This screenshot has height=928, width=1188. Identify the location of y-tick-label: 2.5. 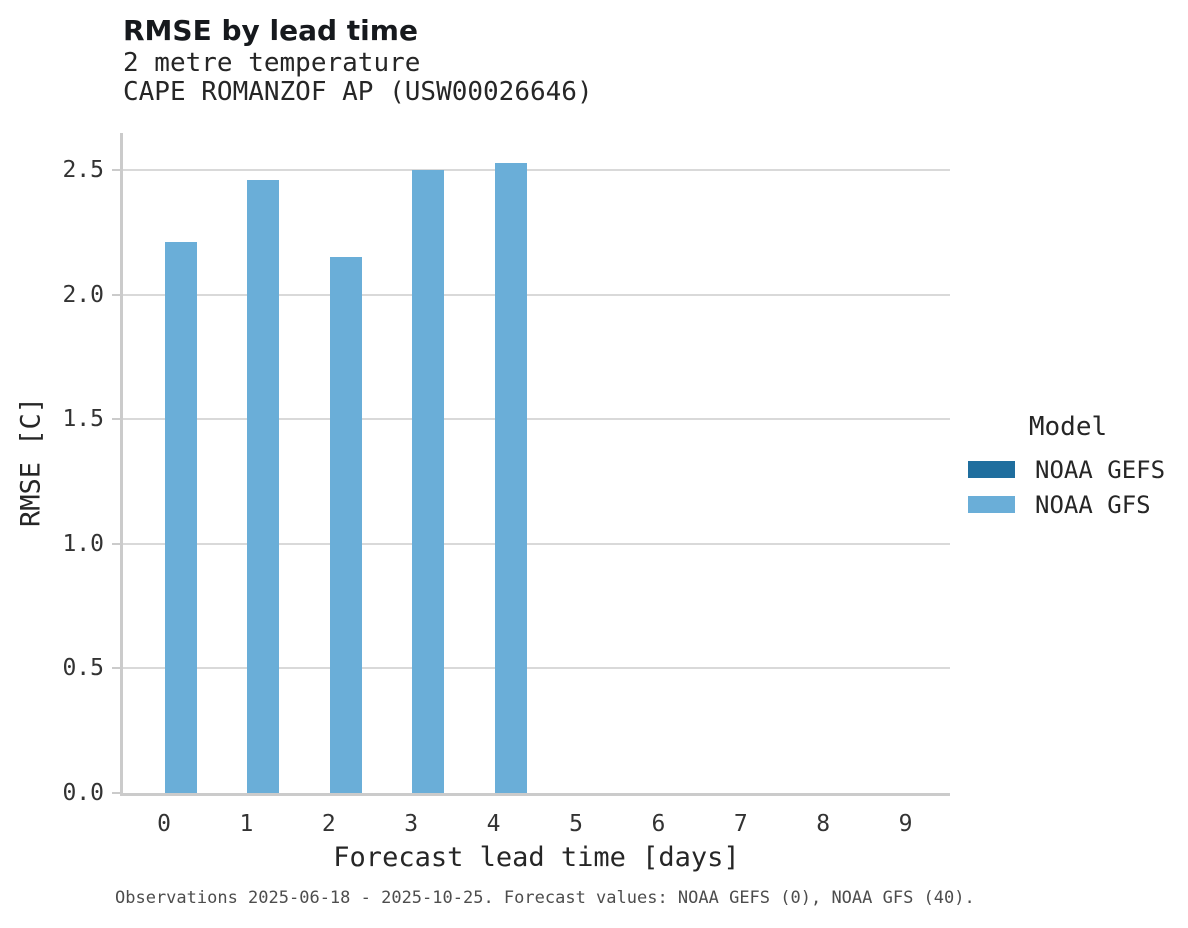
(83, 170).